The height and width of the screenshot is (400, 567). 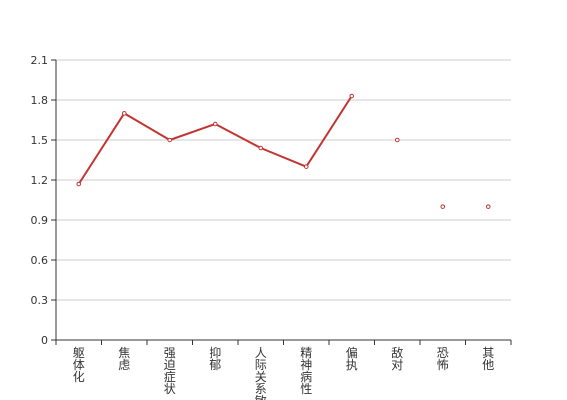 I want to click on x-category-label: 偏执, so click(x=352, y=358).